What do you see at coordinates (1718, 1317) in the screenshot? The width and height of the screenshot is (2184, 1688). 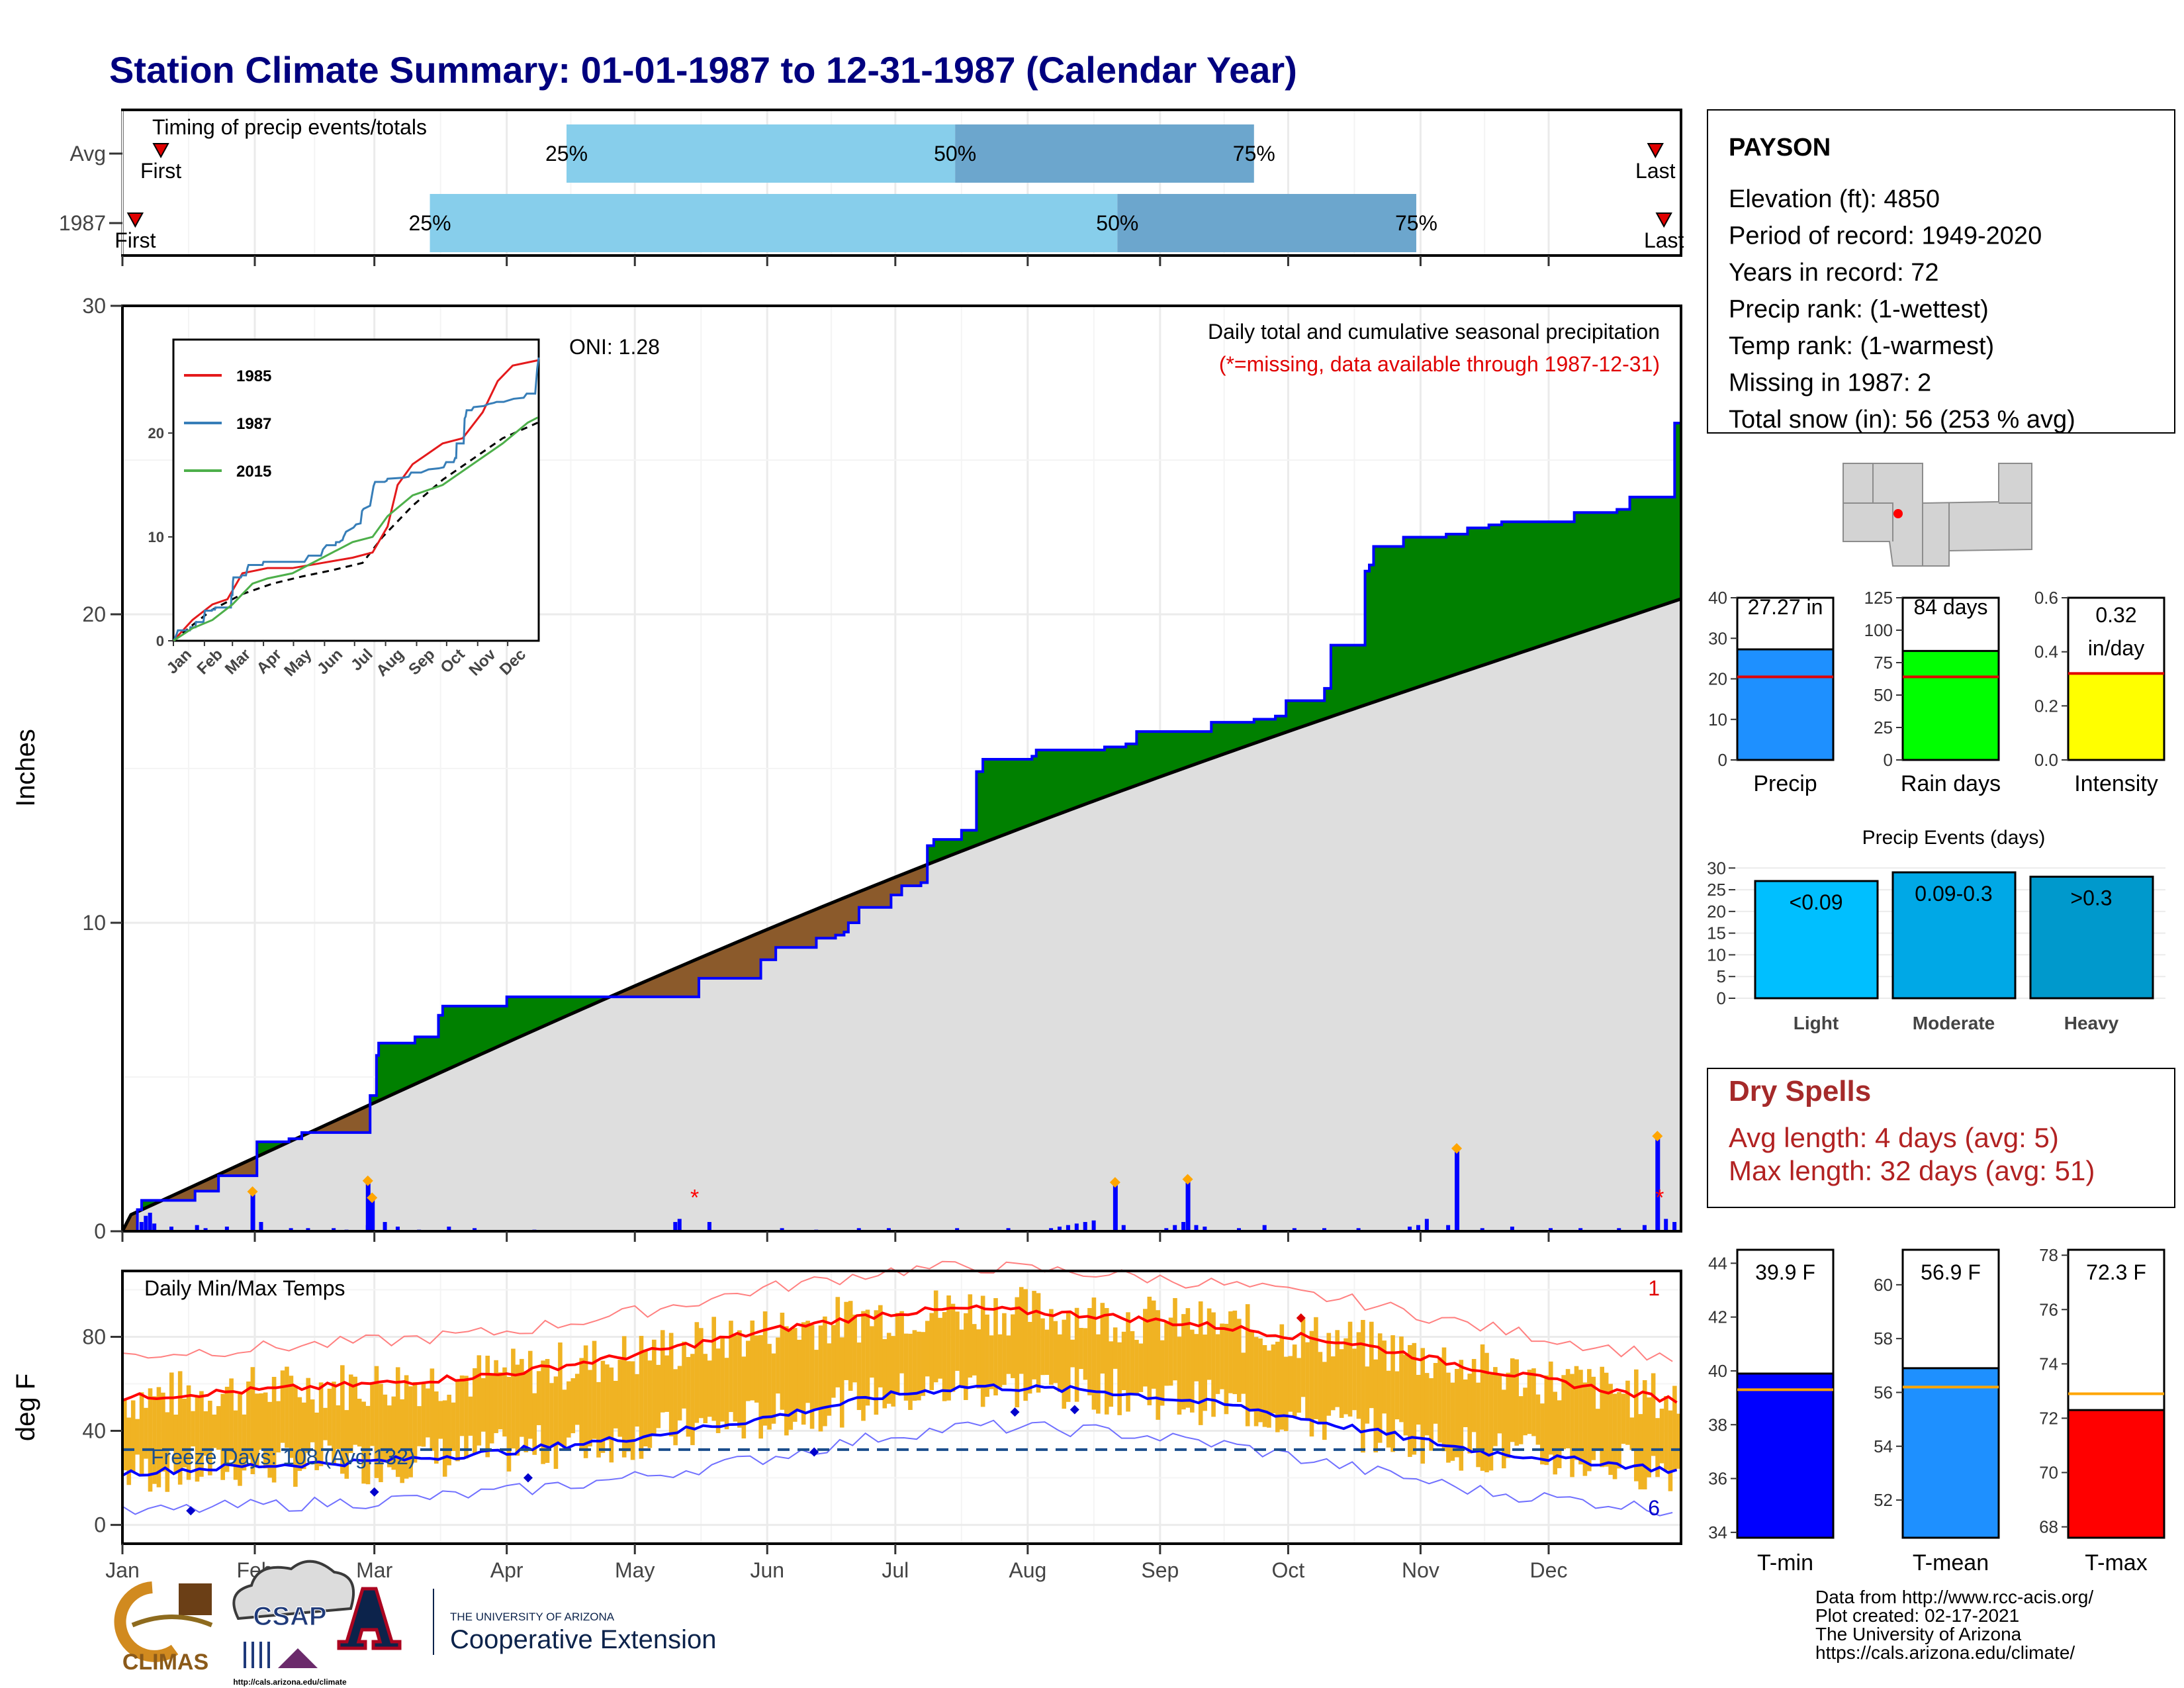 I see `temp-ytick-label: 42` at bounding box center [1718, 1317].